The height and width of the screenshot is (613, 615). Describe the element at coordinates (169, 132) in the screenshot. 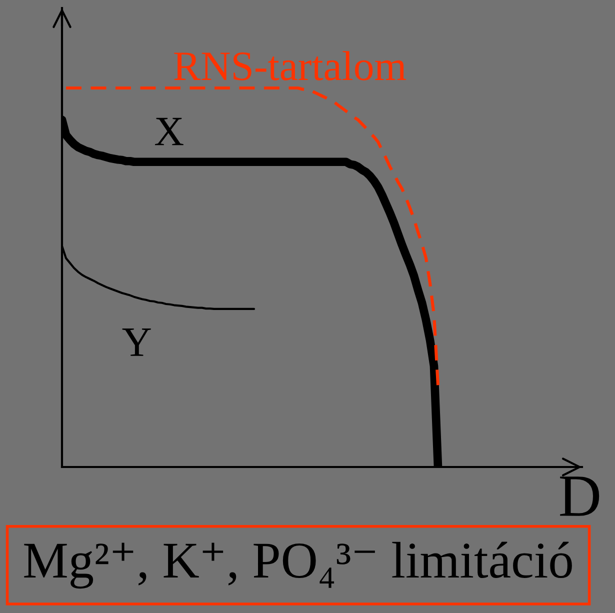

I see `series-label: X` at that location.